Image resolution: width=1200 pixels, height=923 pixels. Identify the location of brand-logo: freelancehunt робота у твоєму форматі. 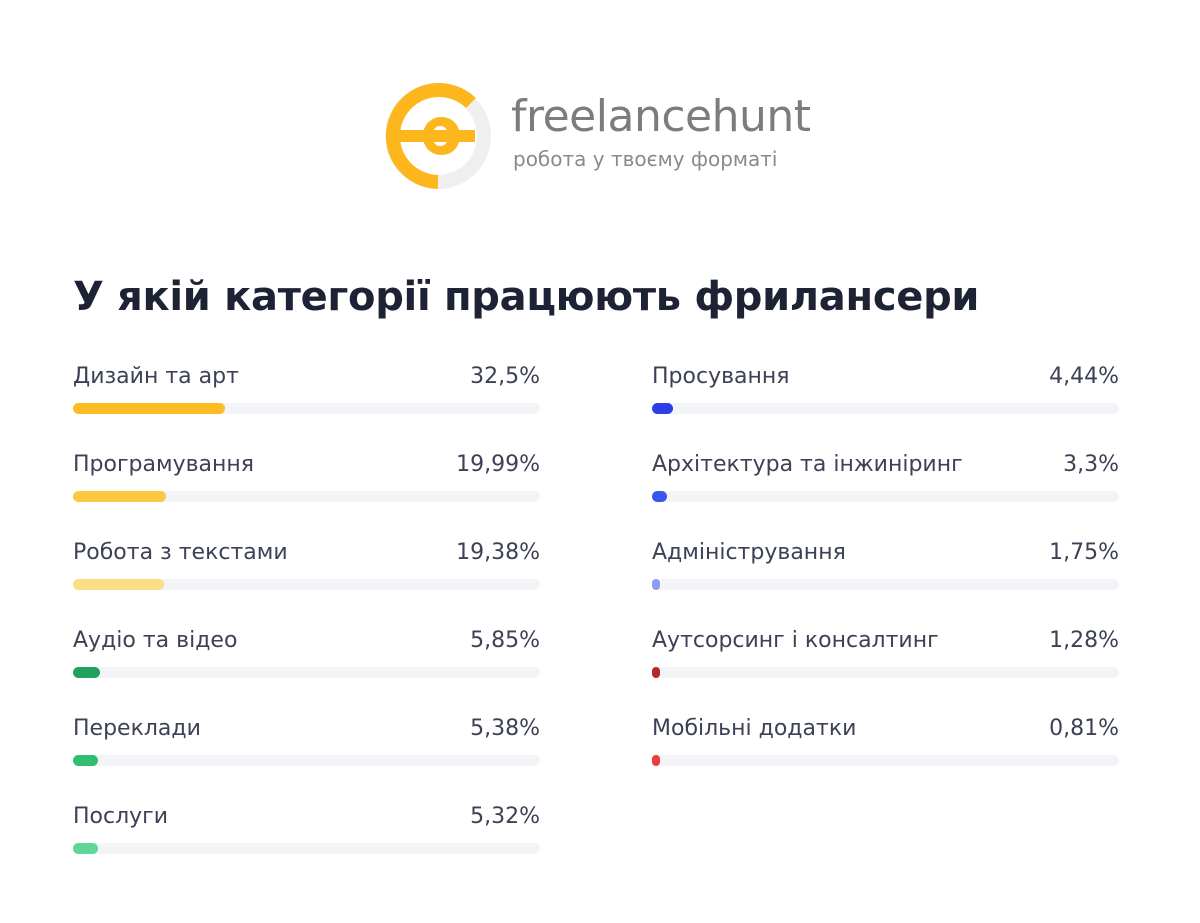
(603, 137).